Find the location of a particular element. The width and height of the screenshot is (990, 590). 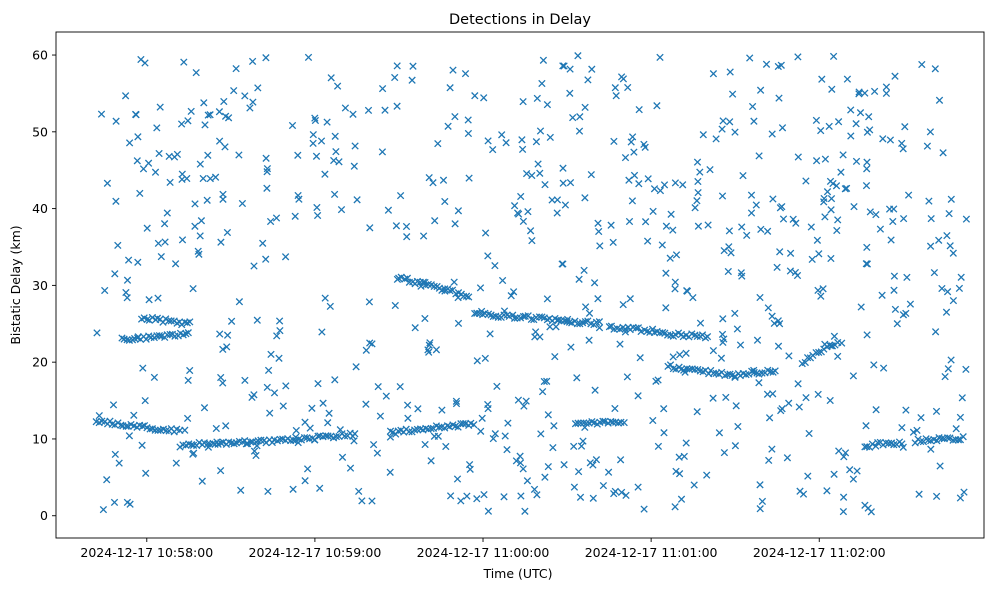

x-tick-label: 2024-12-17 11:00:00 is located at coordinates (483, 552).